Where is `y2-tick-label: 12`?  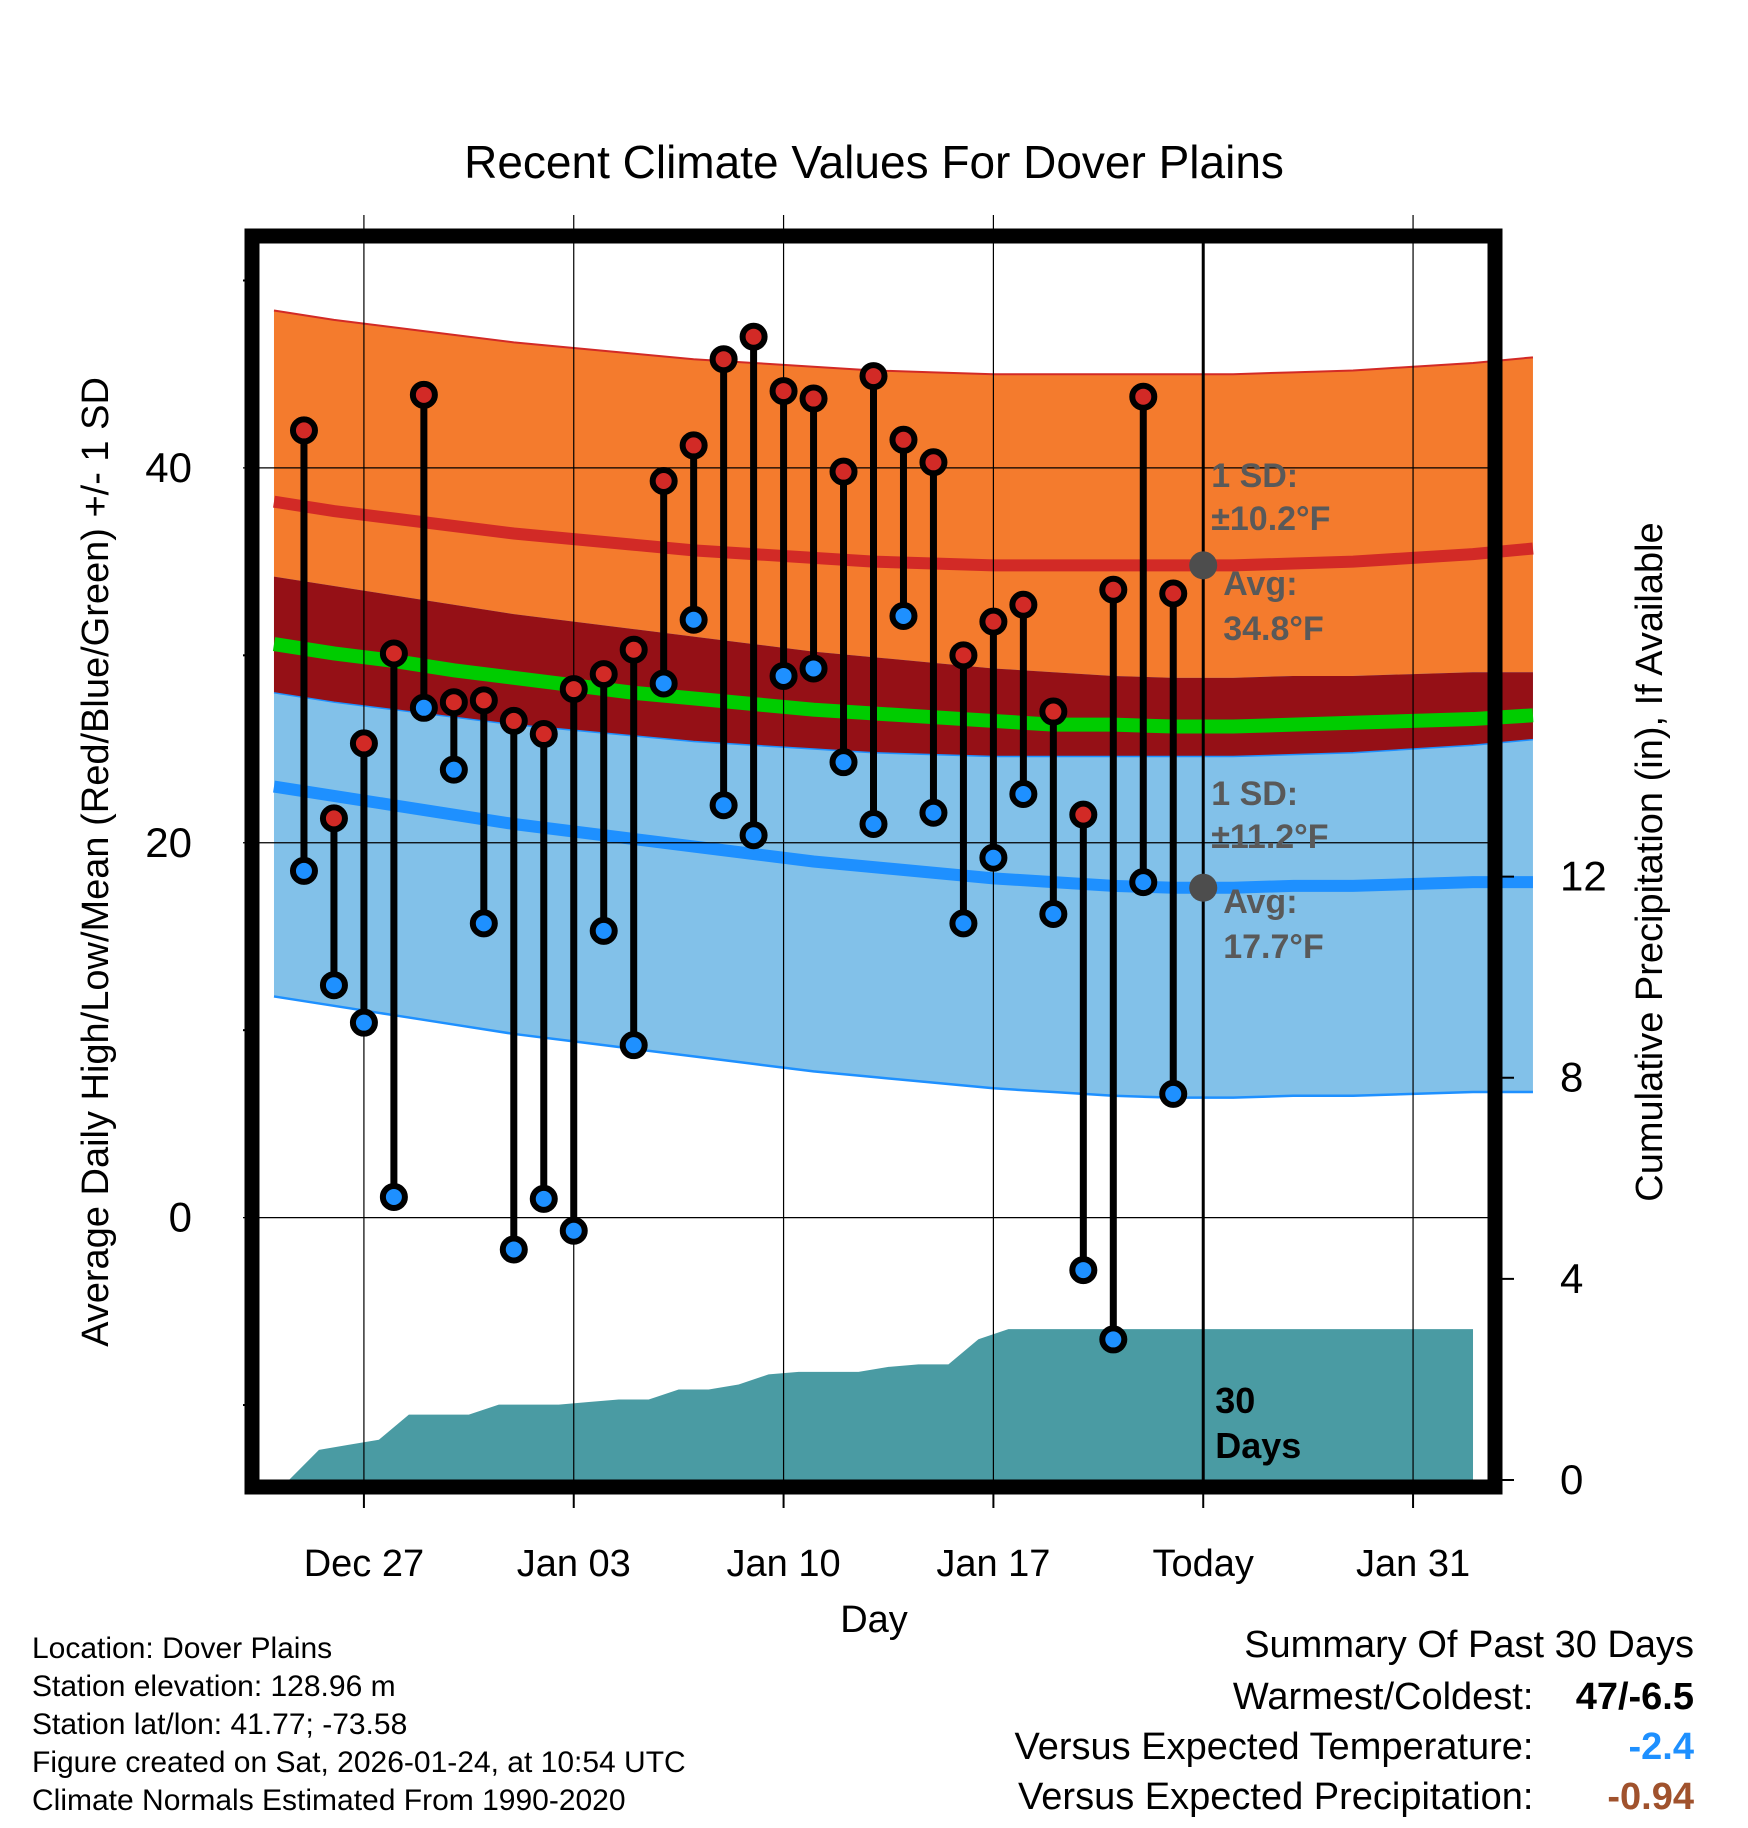
y2-tick-label: 12 is located at coordinates (1583, 876).